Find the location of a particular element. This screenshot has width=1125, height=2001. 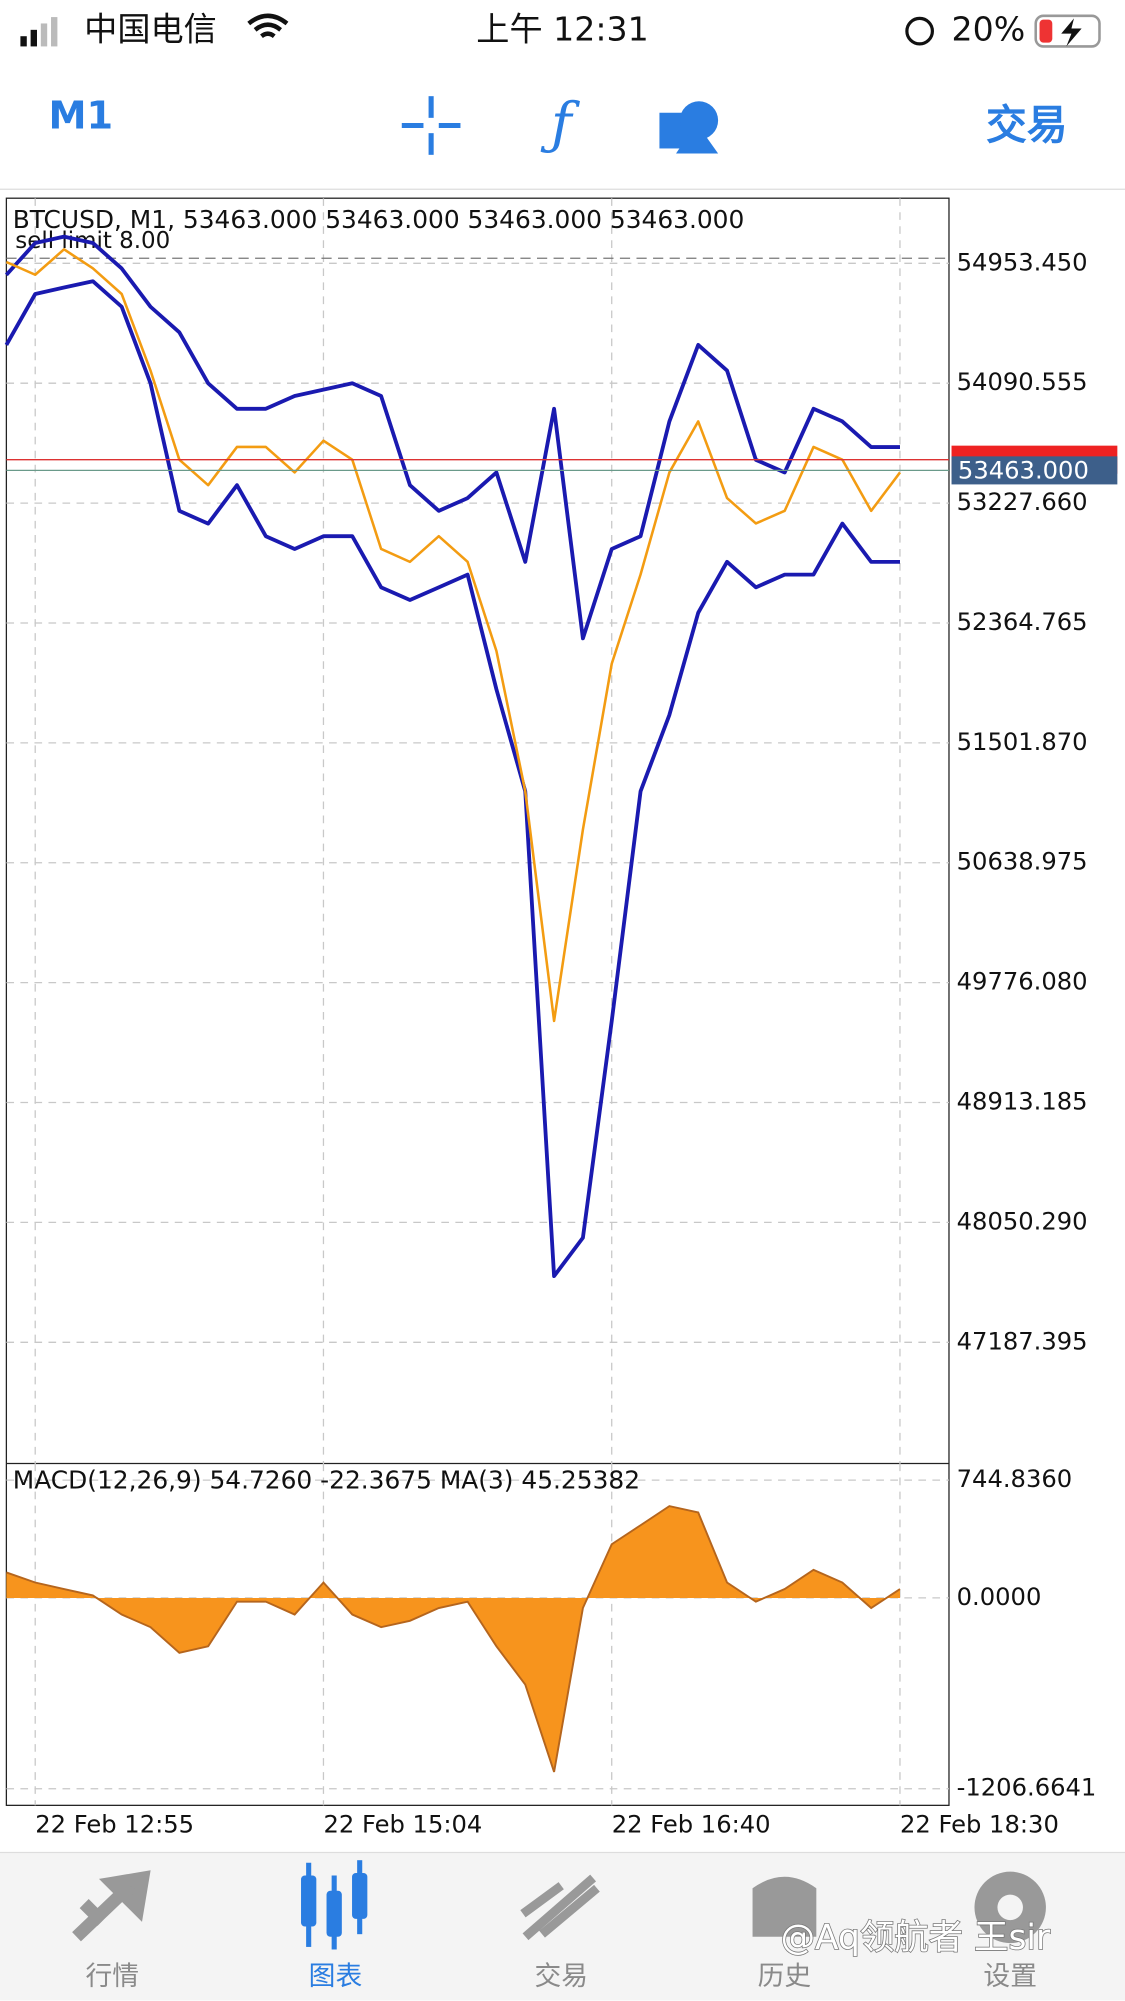

y-tick-label: 744.8360 is located at coordinates (1015, 1479).